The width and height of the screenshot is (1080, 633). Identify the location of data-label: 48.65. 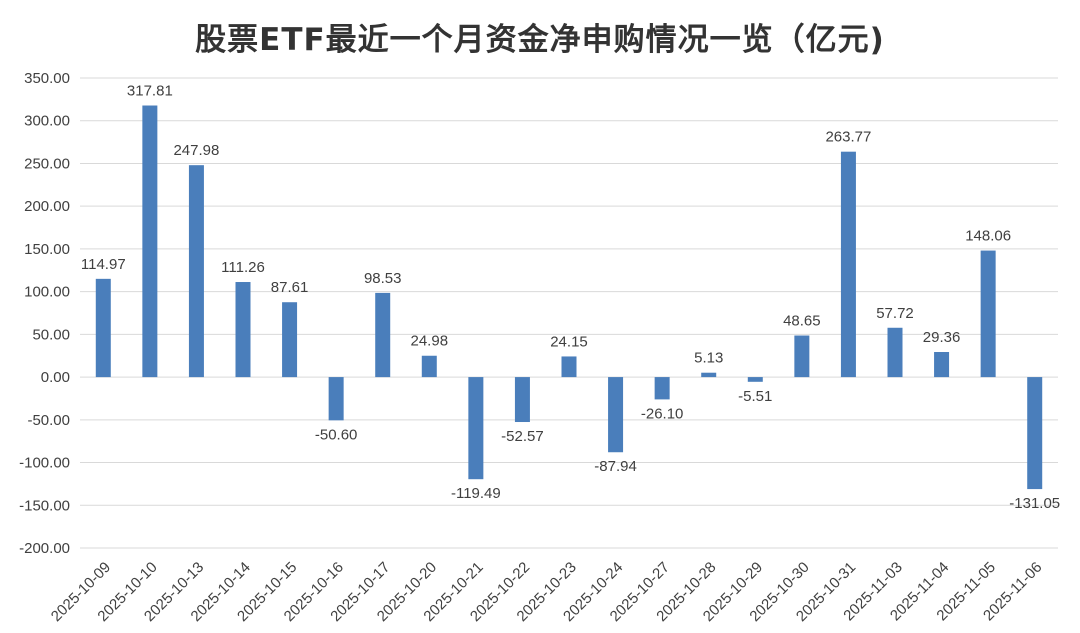
(802, 321).